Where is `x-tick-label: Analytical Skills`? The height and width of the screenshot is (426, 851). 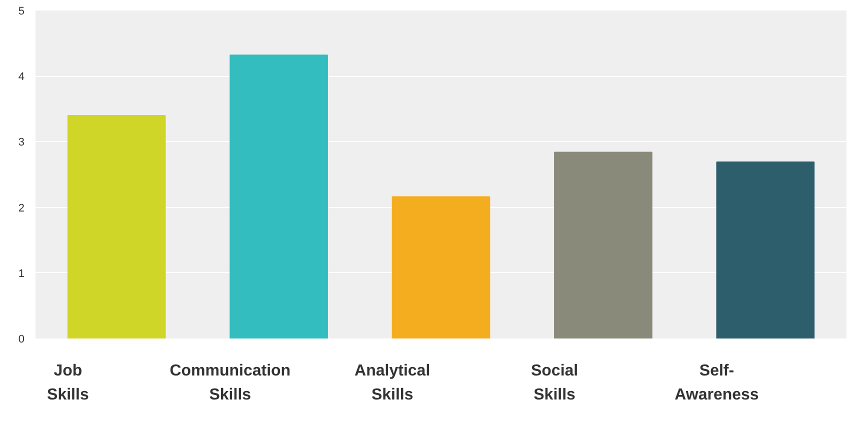
x-tick-label: Analytical Skills is located at coordinates (392, 383).